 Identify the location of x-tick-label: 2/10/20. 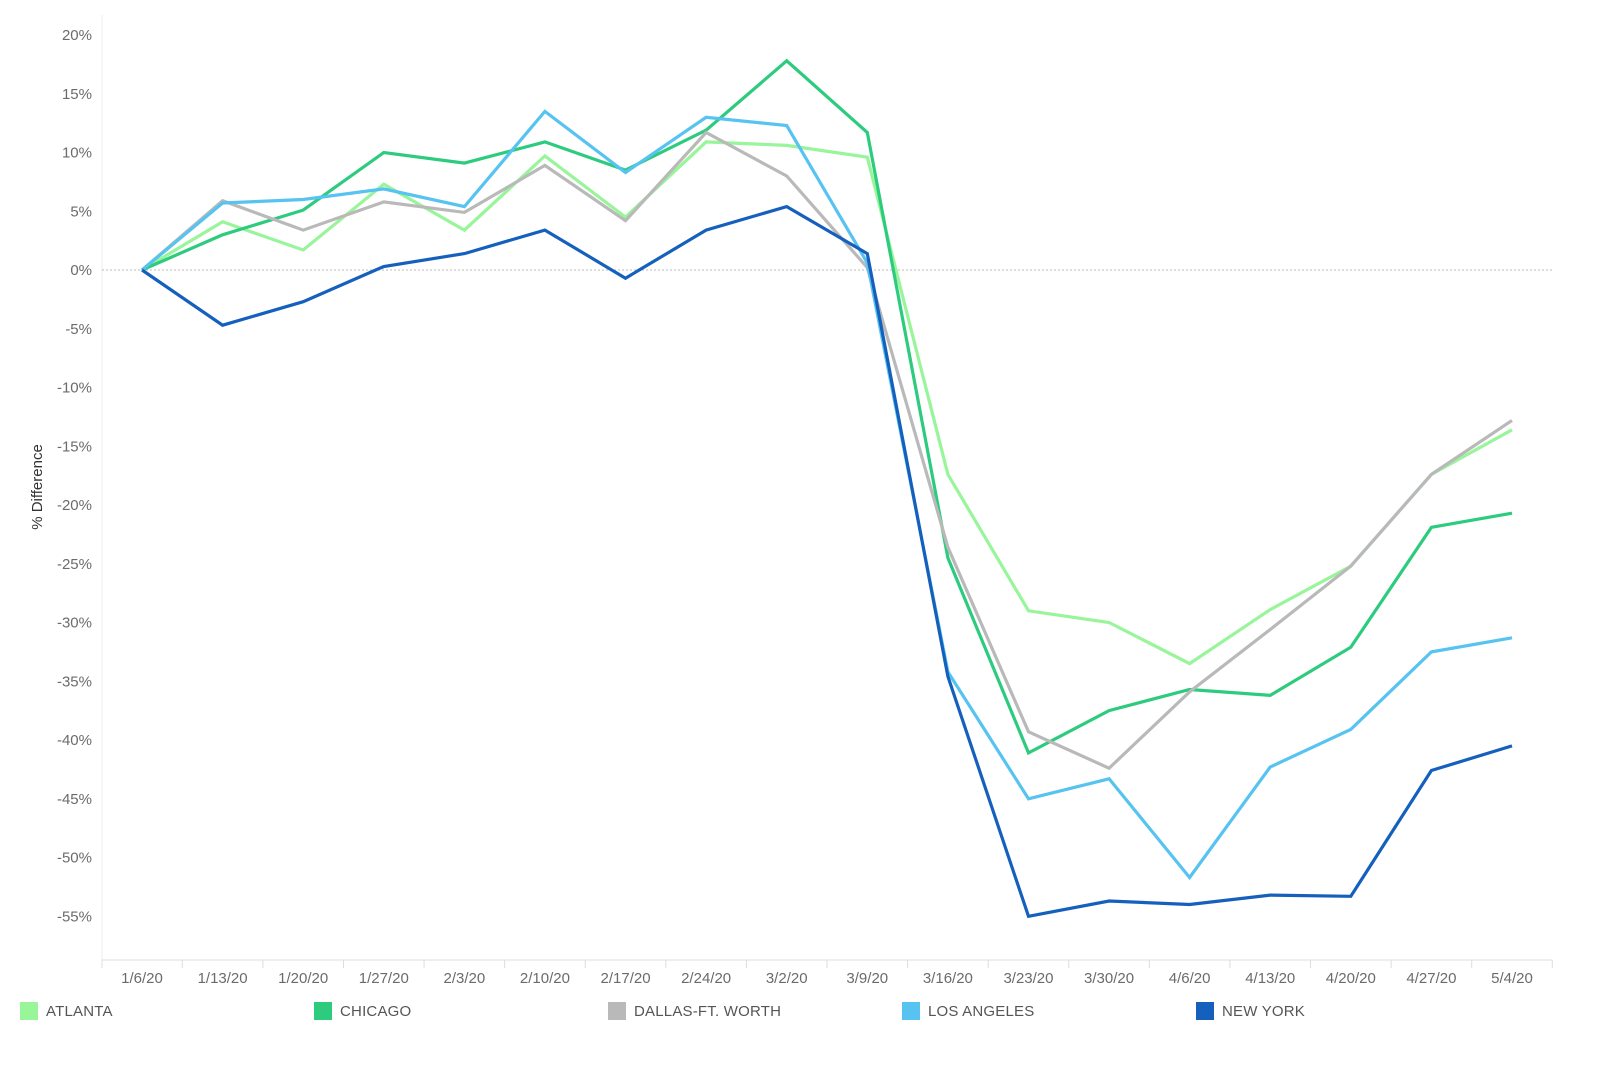
(545, 978).